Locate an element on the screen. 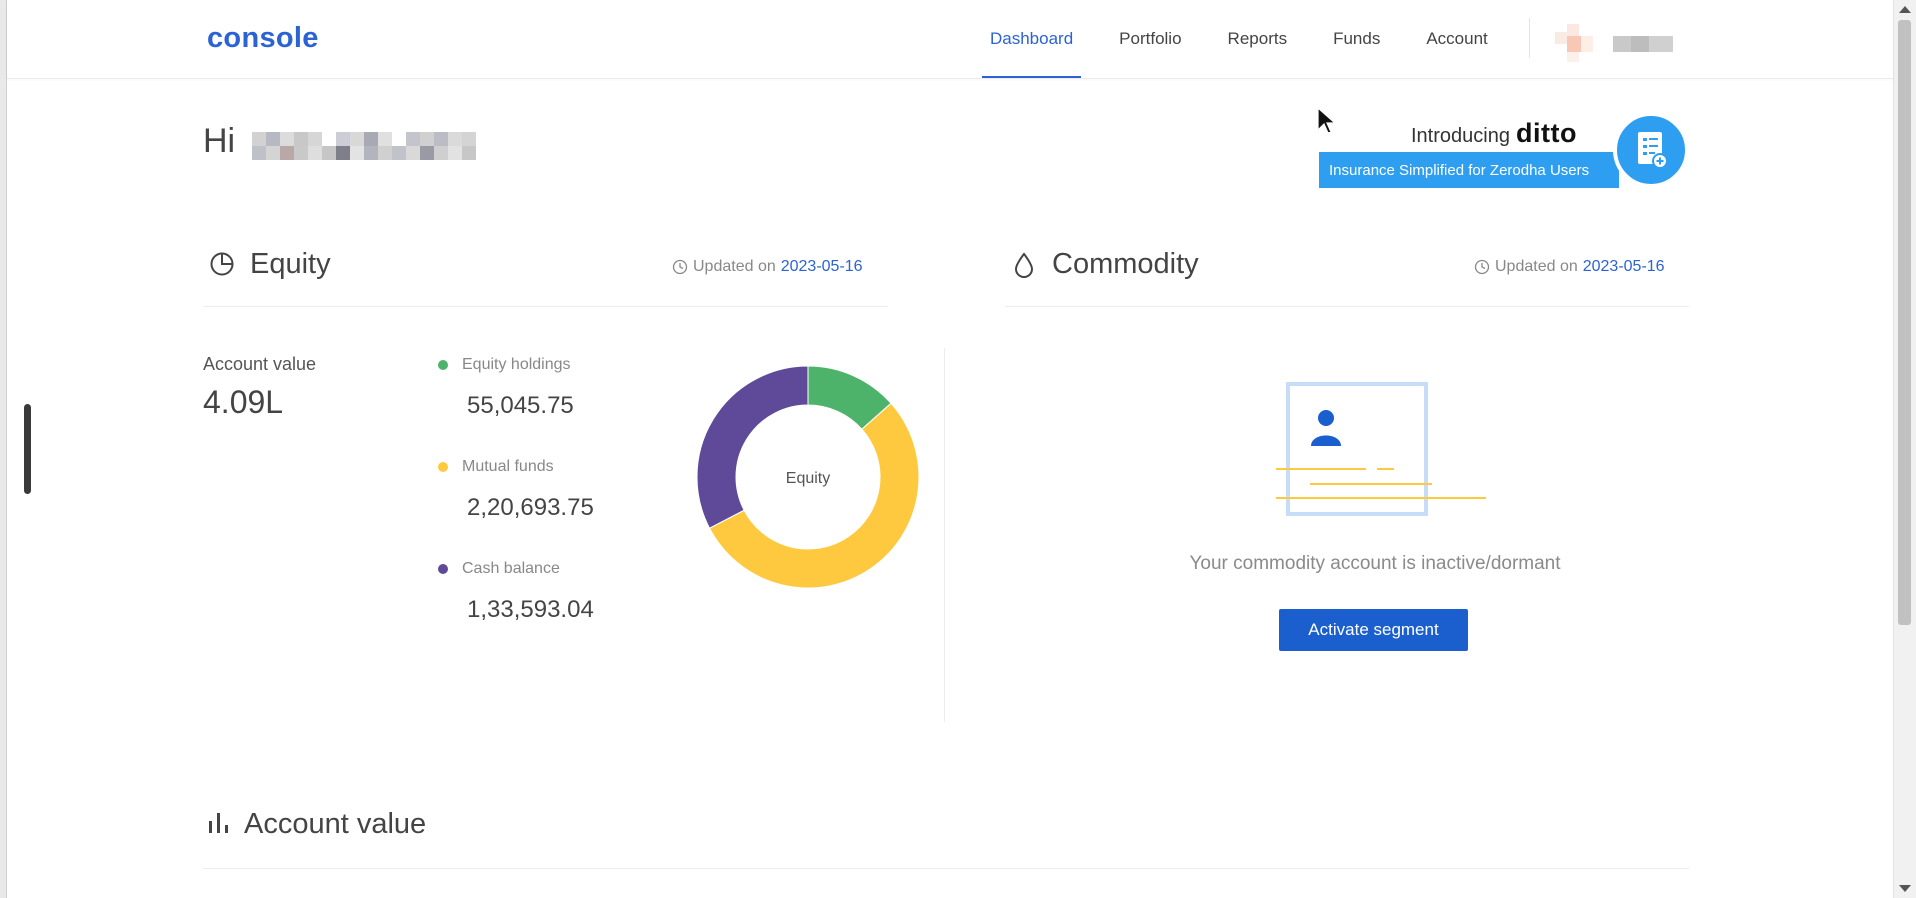 Image resolution: width=1916 pixels, height=898 pixels. legend-equity-holdings: Equity holdings 55,045.75 is located at coordinates (506, 388).